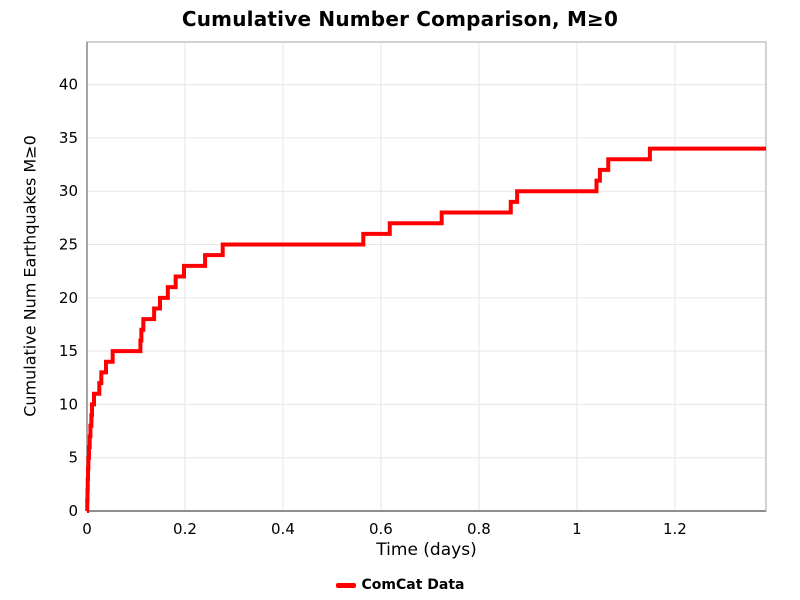 This screenshot has height=600, width=800. I want to click on x-tick-label: 1.2, so click(675, 529).